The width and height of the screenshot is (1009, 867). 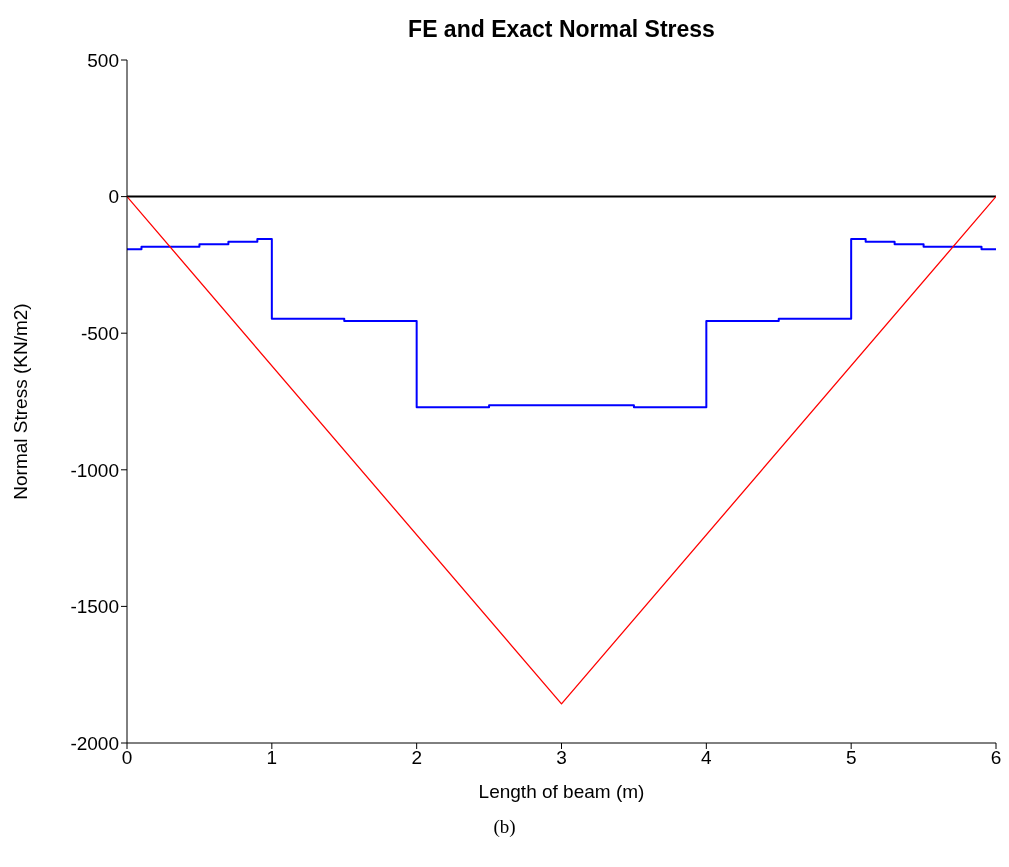 I want to click on y-tick-label: 0, so click(x=113, y=197).